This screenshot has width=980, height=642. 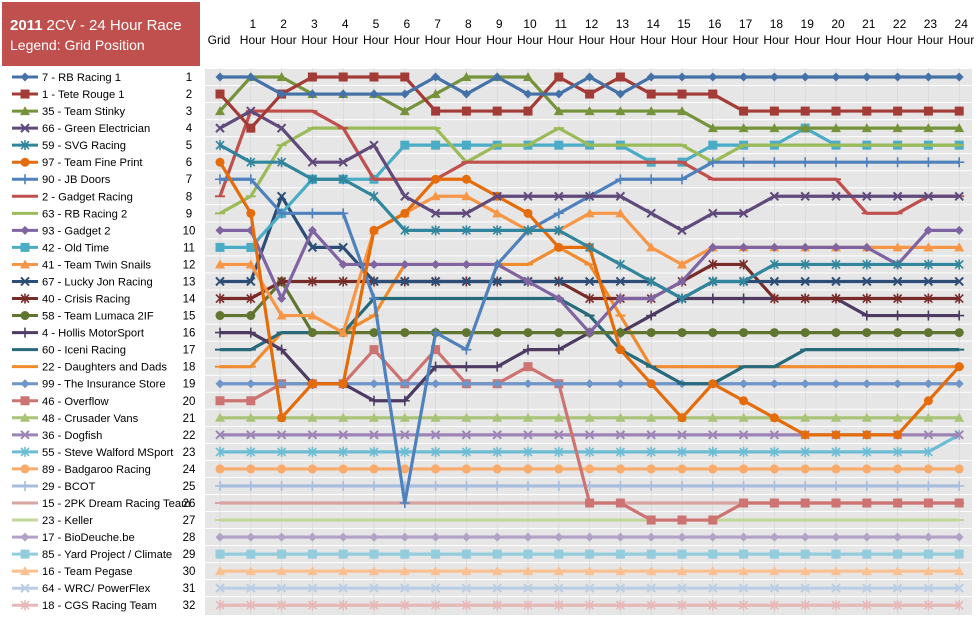 What do you see at coordinates (61, 180) in the screenshot?
I see `legend-item: 90 - JB Doors` at bounding box center [61, 180].